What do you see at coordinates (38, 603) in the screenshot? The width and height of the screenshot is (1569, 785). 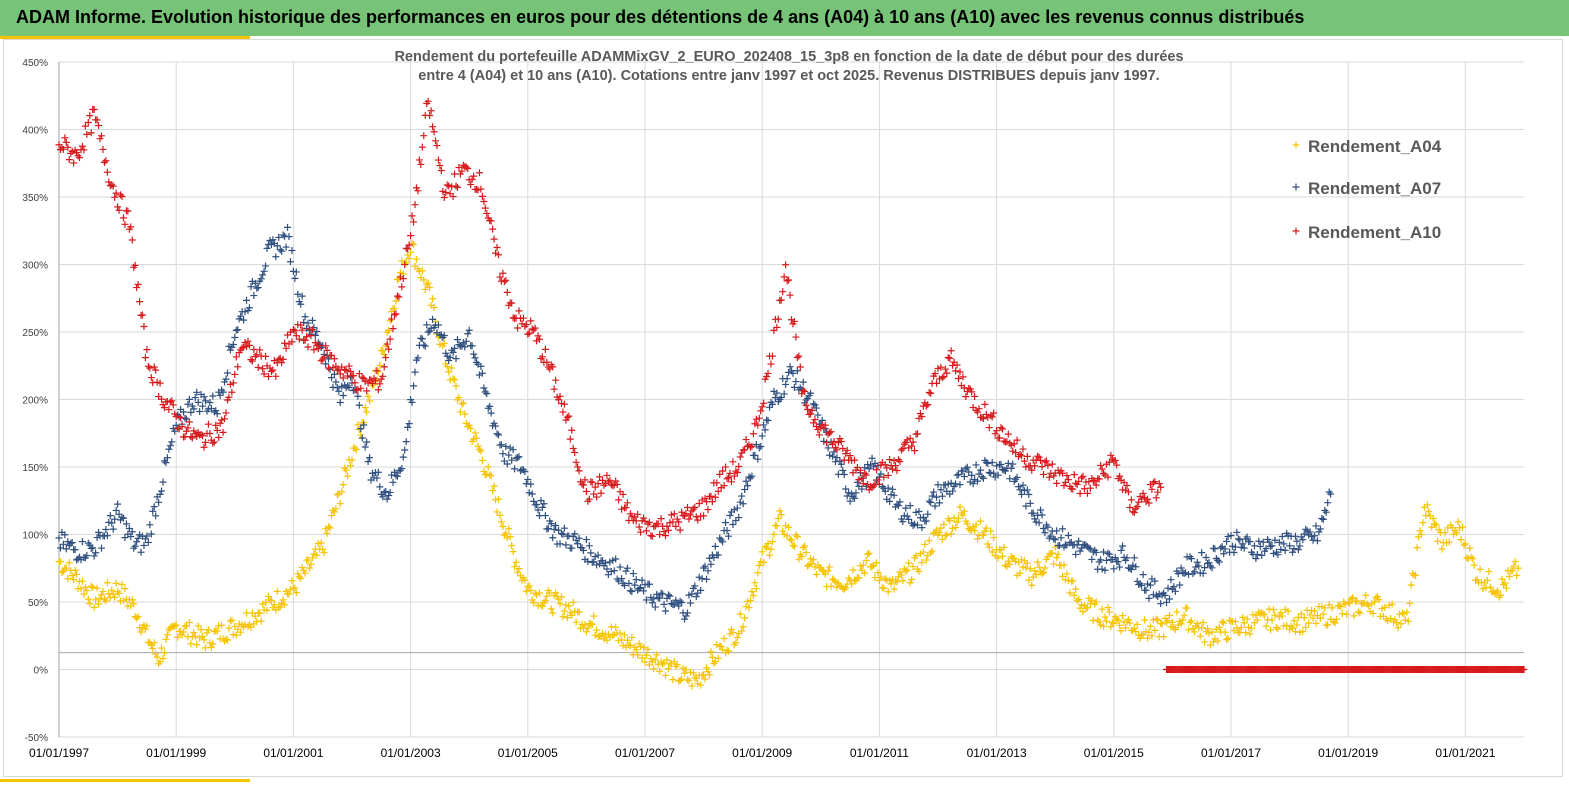 I see `y-tick-label: 50%` at bounding box center [38, 603].